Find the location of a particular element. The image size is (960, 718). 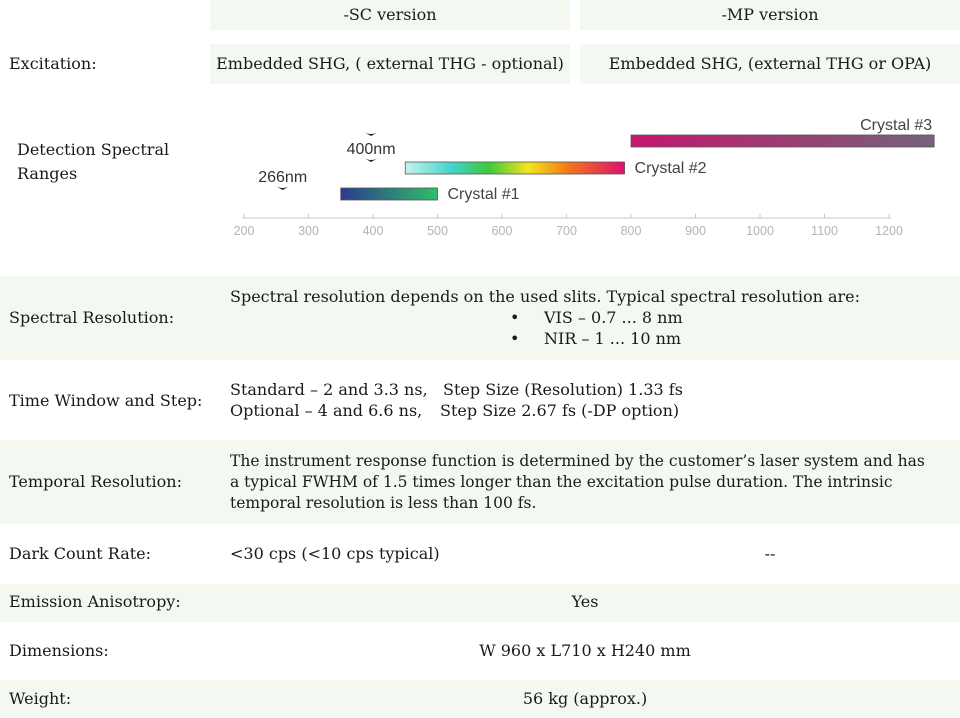

bullet-text-vis: VIS – 0.7 ... 8 nm is located at coordinates (613, 317).